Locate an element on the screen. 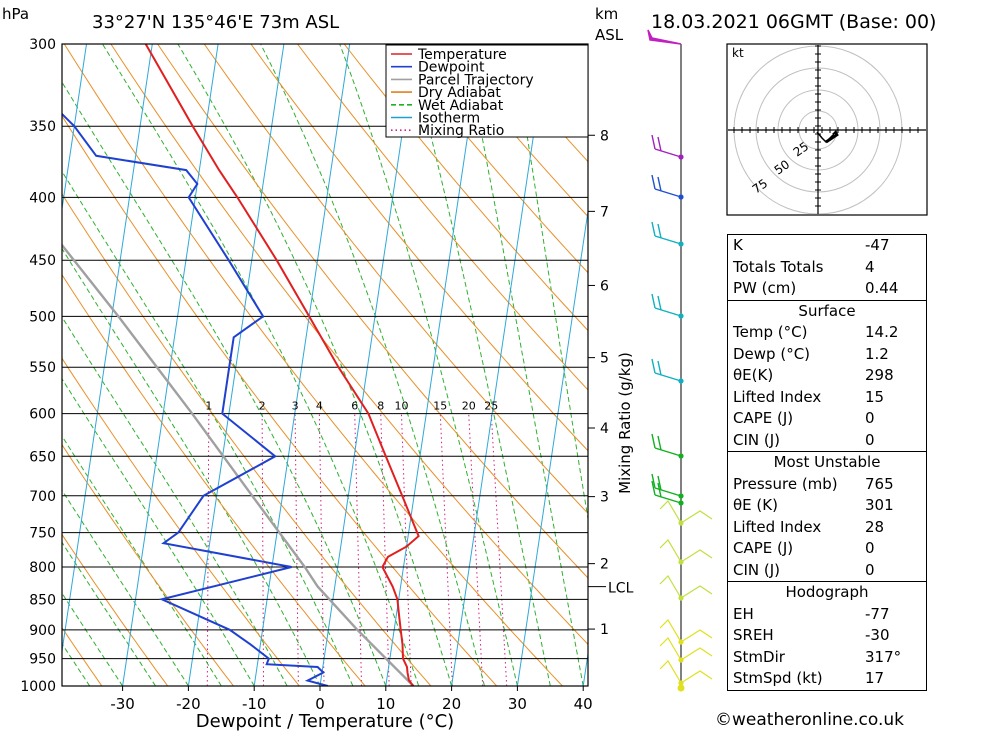 The height and width of the screenshot is (733, 1000). hodograph-stats-row: StmDir 317° is located at coordinates (817, 656).